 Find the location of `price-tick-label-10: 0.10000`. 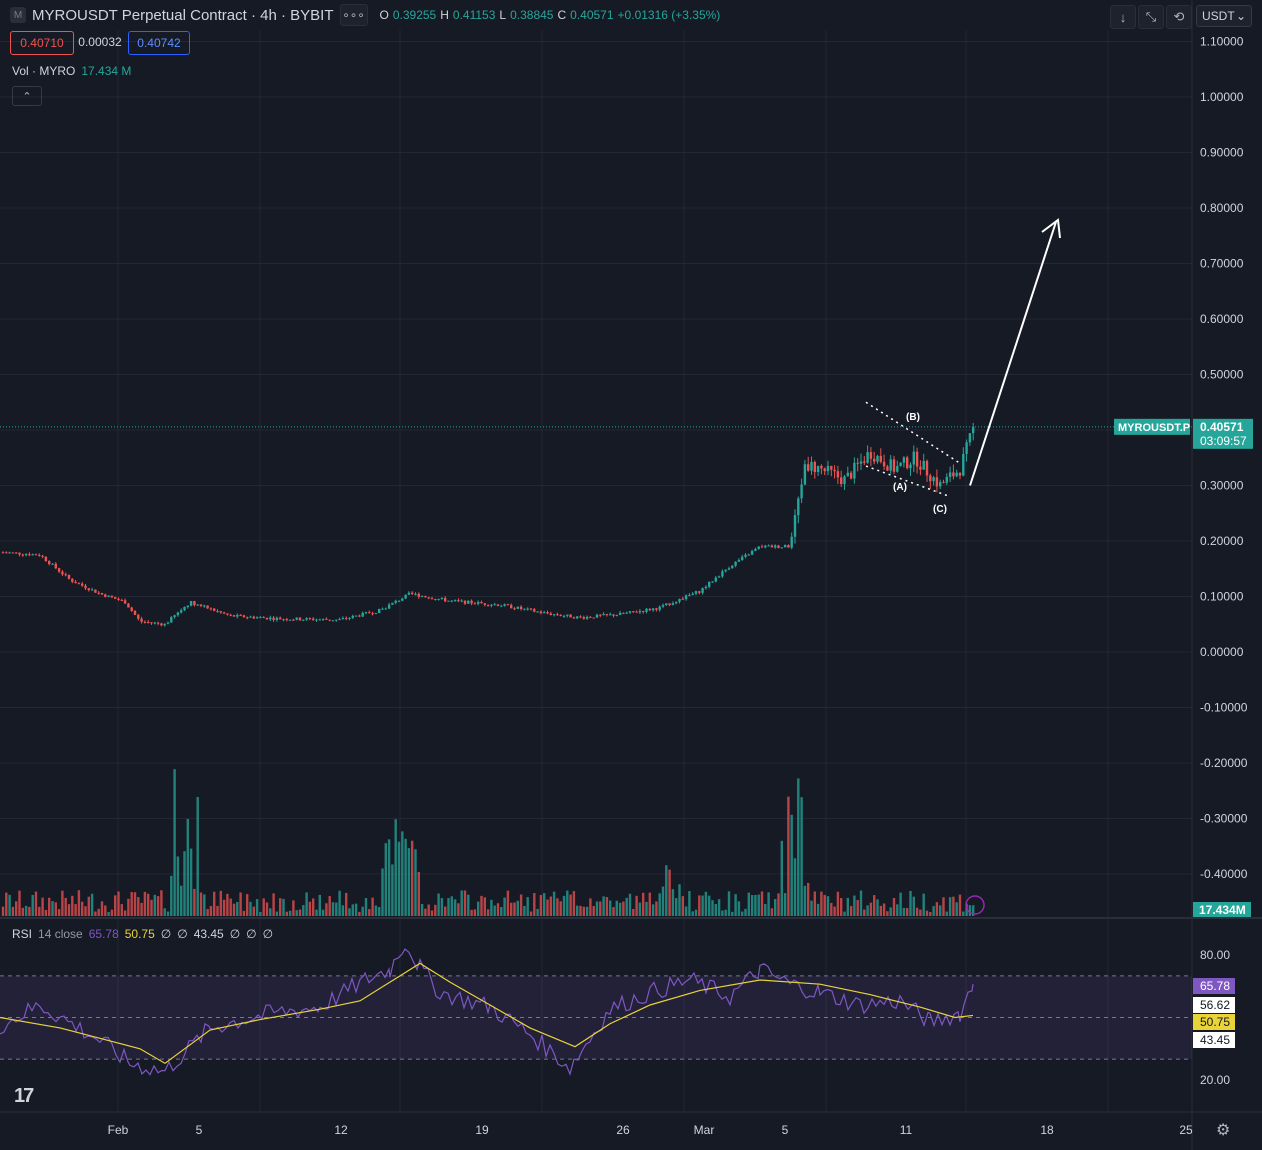

price-tick-label-10: 0.10000 is located at coordinates (1222, 597).